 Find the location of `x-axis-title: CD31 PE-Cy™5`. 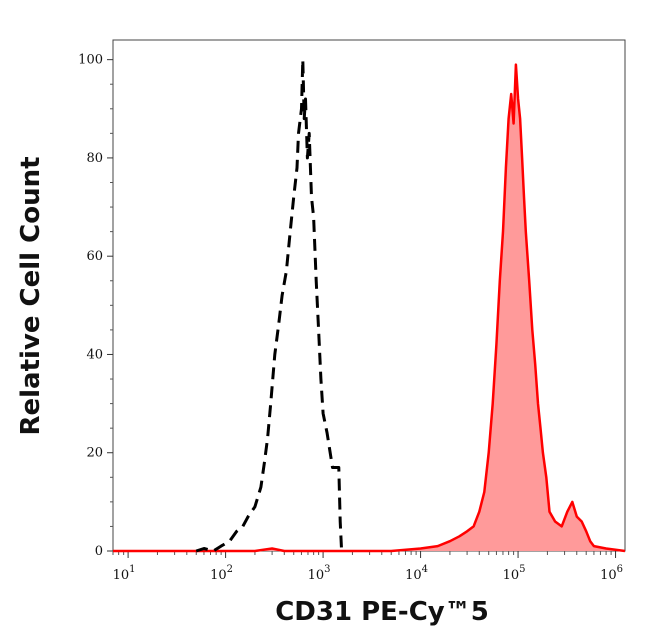

x-axis-title: CD31 PE-Cy™5 is located at coordinates (382, 612).